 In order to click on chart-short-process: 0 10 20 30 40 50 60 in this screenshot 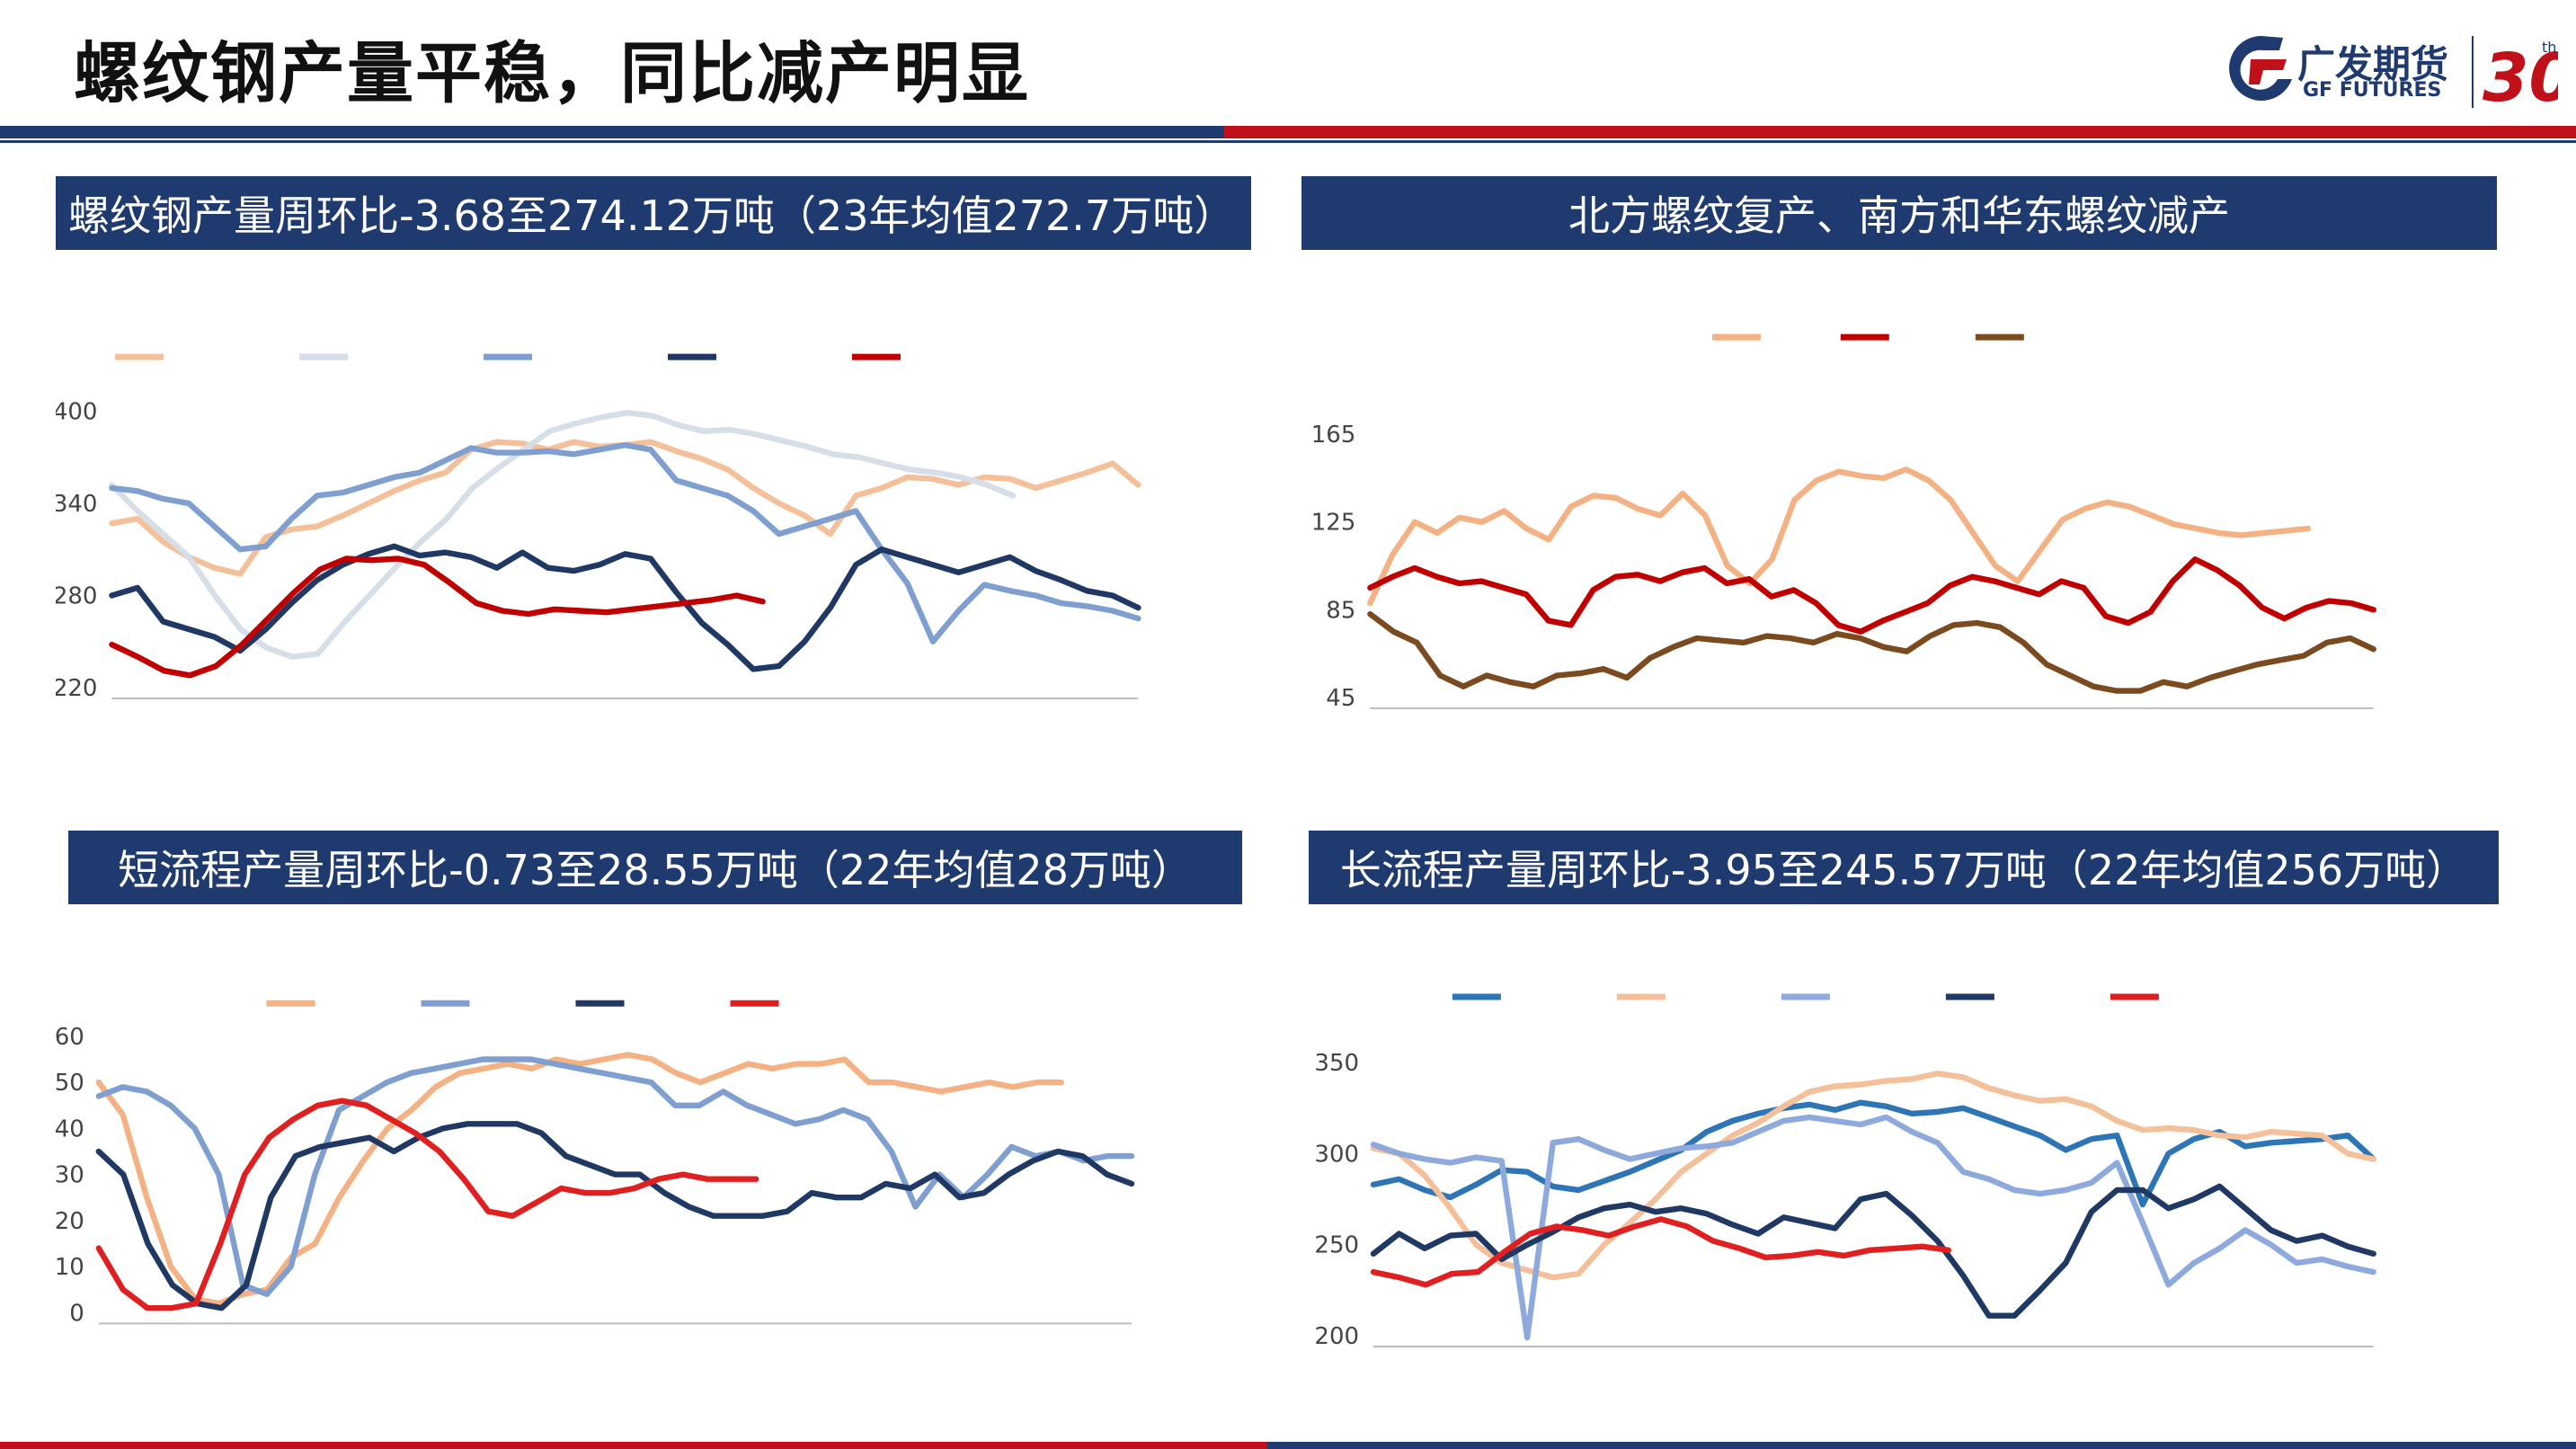, I will do `click(595, 1163)`.